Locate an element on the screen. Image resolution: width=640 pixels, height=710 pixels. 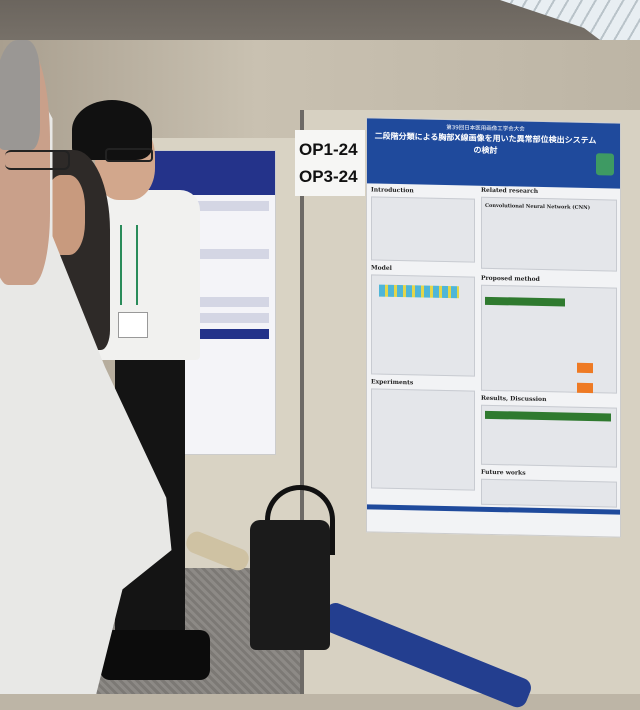
visitor-front-hair is located at coordinates (20, 95).